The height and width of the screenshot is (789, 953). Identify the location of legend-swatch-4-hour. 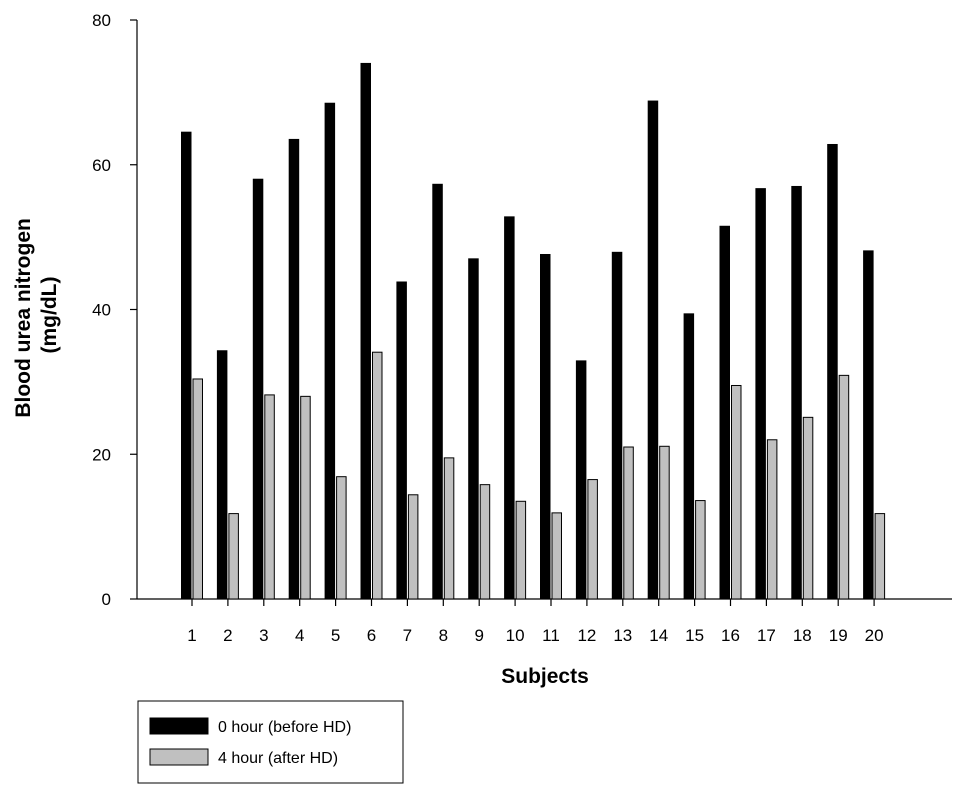
(179, 757).